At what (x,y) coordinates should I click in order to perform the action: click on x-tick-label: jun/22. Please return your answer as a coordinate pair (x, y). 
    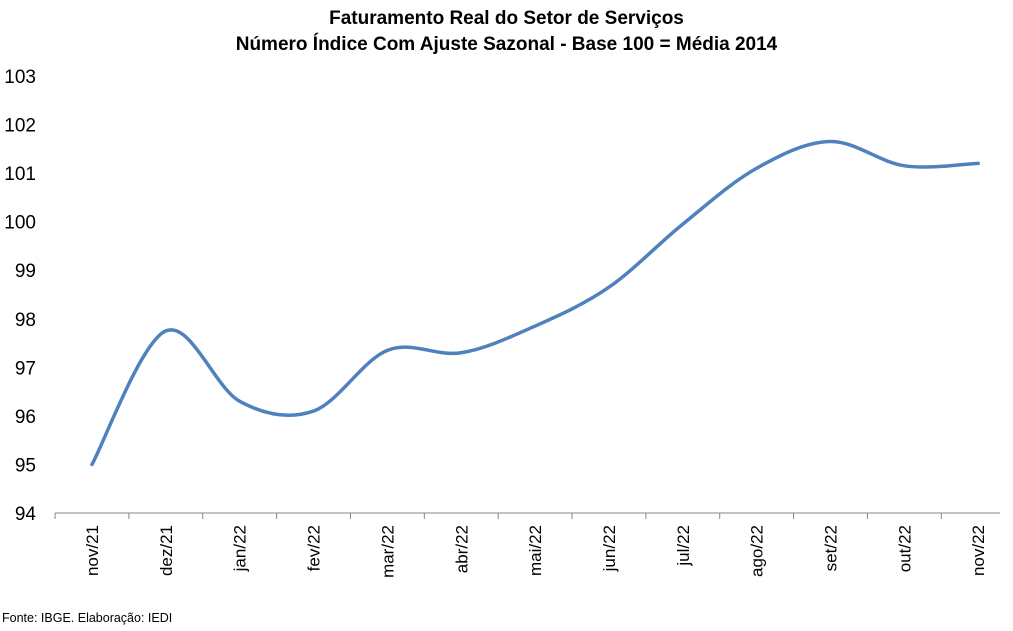
    Looking at the image, I should click on (609, 548).